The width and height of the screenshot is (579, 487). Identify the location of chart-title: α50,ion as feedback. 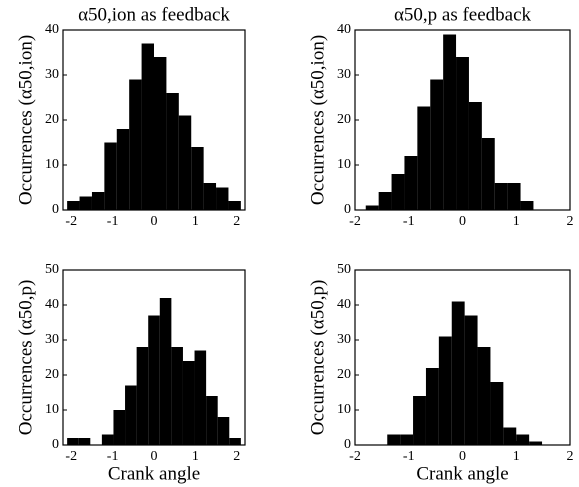
(154, 14).